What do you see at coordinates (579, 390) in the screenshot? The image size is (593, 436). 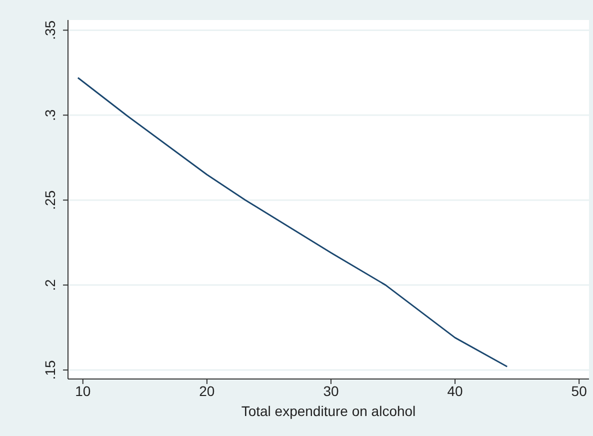 I see `x-tick-label: 50` at bounding box center [579, 390].